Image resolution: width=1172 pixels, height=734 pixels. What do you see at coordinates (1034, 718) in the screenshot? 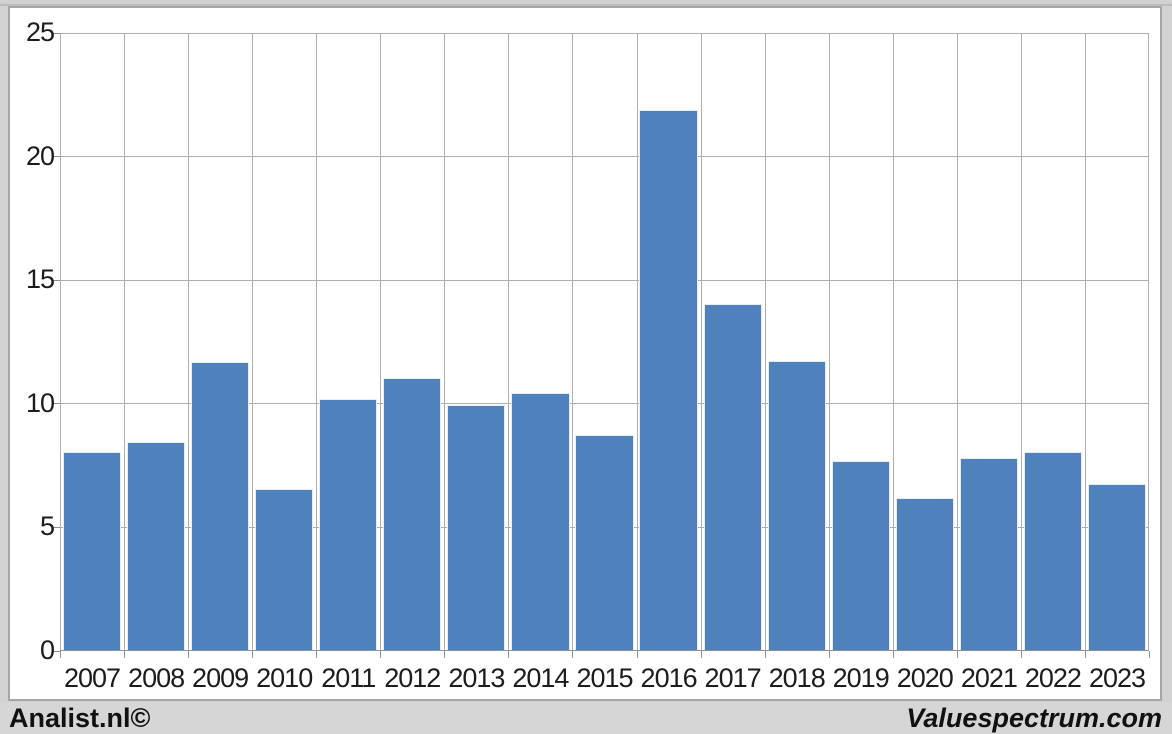
I see `brand-valuespectrum: Valuespectrum.com` at bounding box center [1034, 718].